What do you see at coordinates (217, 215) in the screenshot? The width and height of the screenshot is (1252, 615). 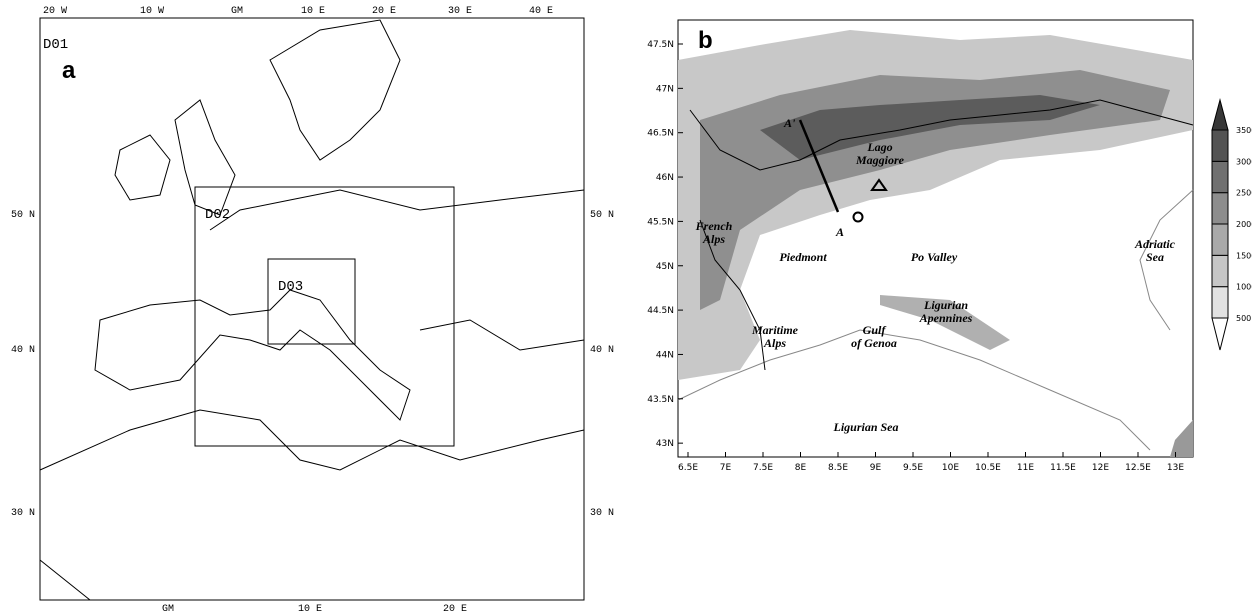 I see `domain-label: D02` at bounding box center [217, 215].